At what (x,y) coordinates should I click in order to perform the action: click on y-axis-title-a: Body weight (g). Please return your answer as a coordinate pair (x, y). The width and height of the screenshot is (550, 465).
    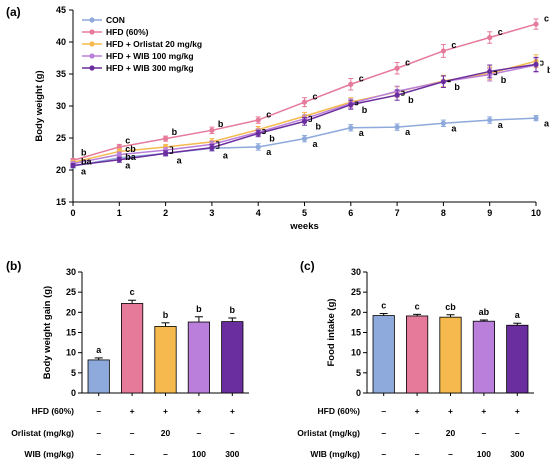
    Looking at the image, I should click on (39, 105).